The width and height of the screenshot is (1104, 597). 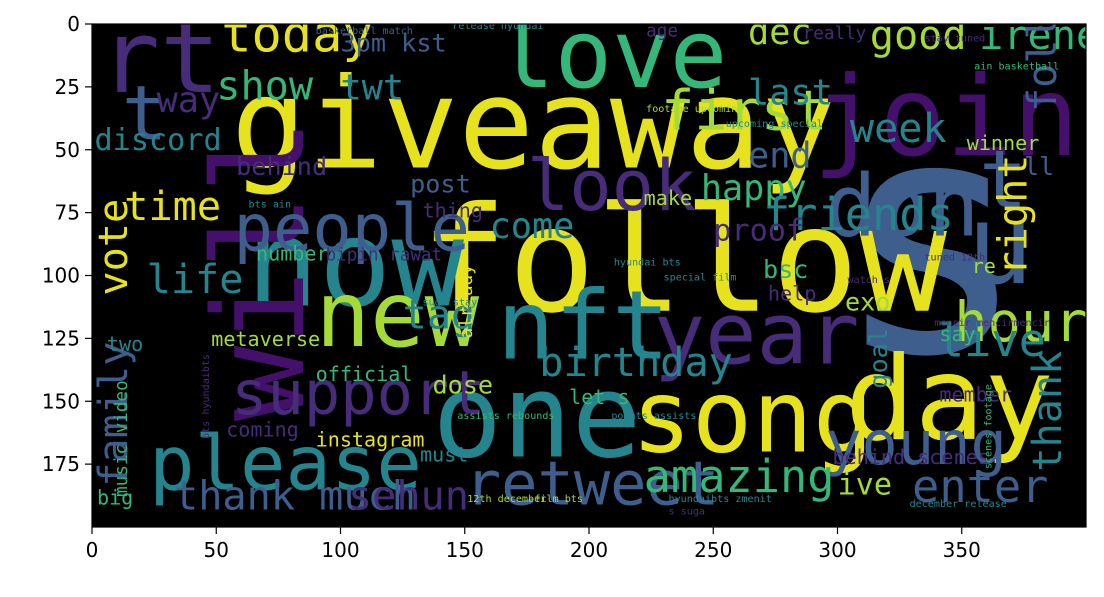 What do you see at coordinates (352, 228) in the screenshot?
I see `word-people: people` at bounding box center [352, 228].